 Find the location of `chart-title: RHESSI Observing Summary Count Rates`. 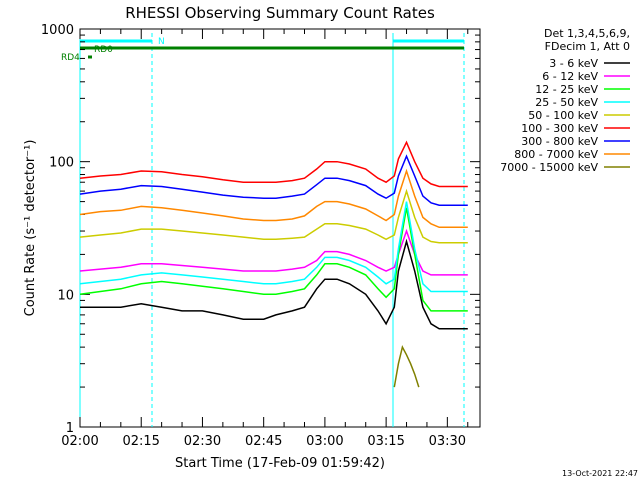

chart-title: RHESSI Observing Summary Count Rates is located at coordinates (280, 13).